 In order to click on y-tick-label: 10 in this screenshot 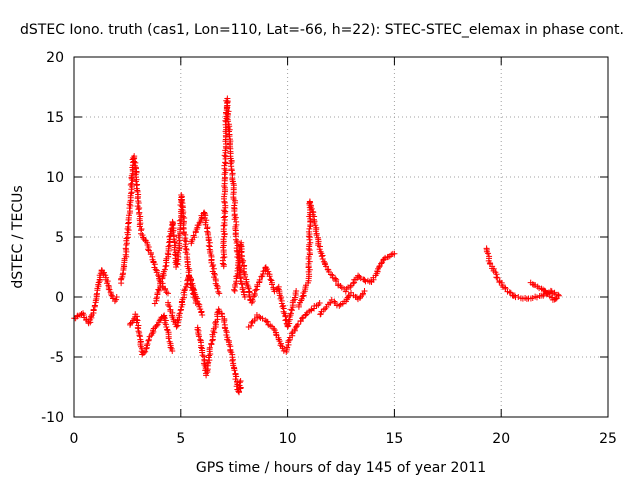, I will do `click(55, 178)`.